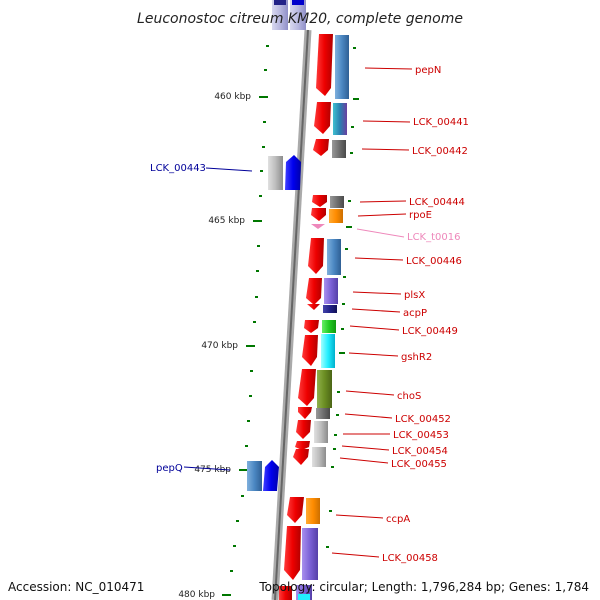 This screenshot has height=600, width=600. I want to click on forward-genes, so click(306, 317).